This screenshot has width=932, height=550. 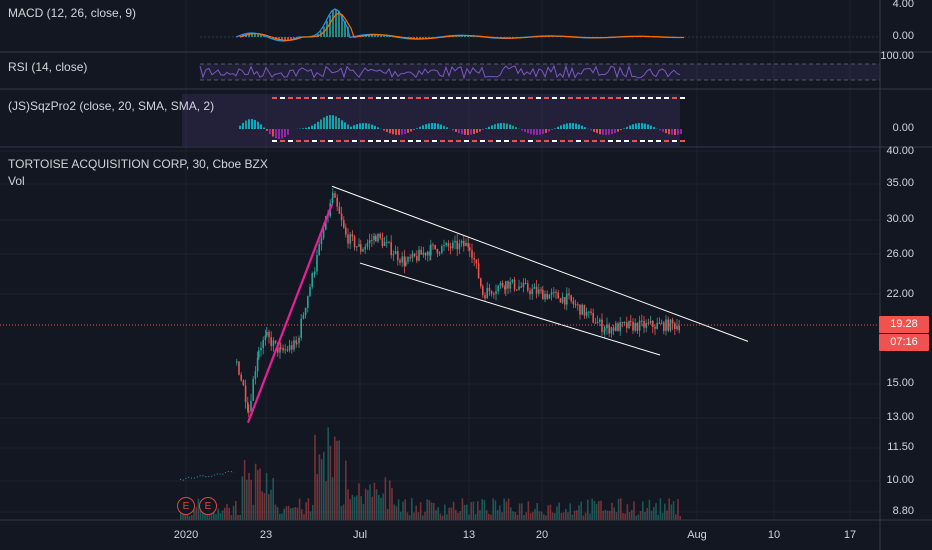 I want to click on squeeze-background, so click(x=431, y=120).